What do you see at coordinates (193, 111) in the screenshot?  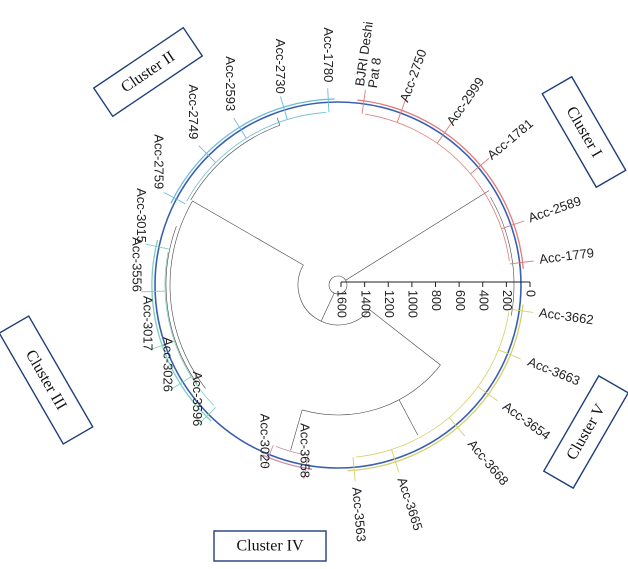 I see `leaf-label: Acc-2749` at bounding box center [193, 111].